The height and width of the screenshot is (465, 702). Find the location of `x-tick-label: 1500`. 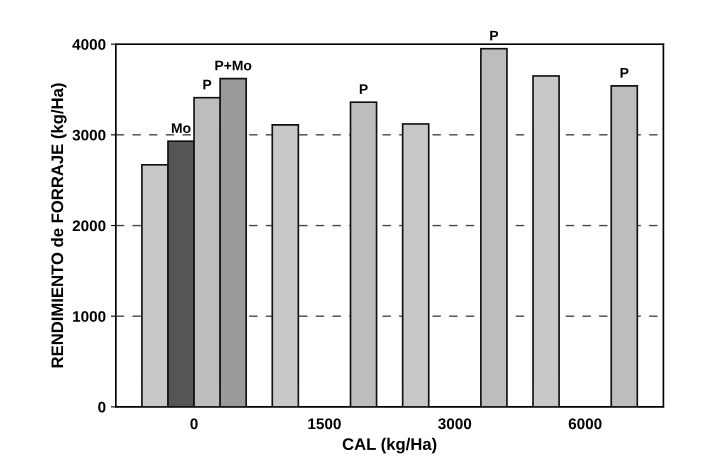

x-tick-label: 1500 is located at coordinates (324, 424).